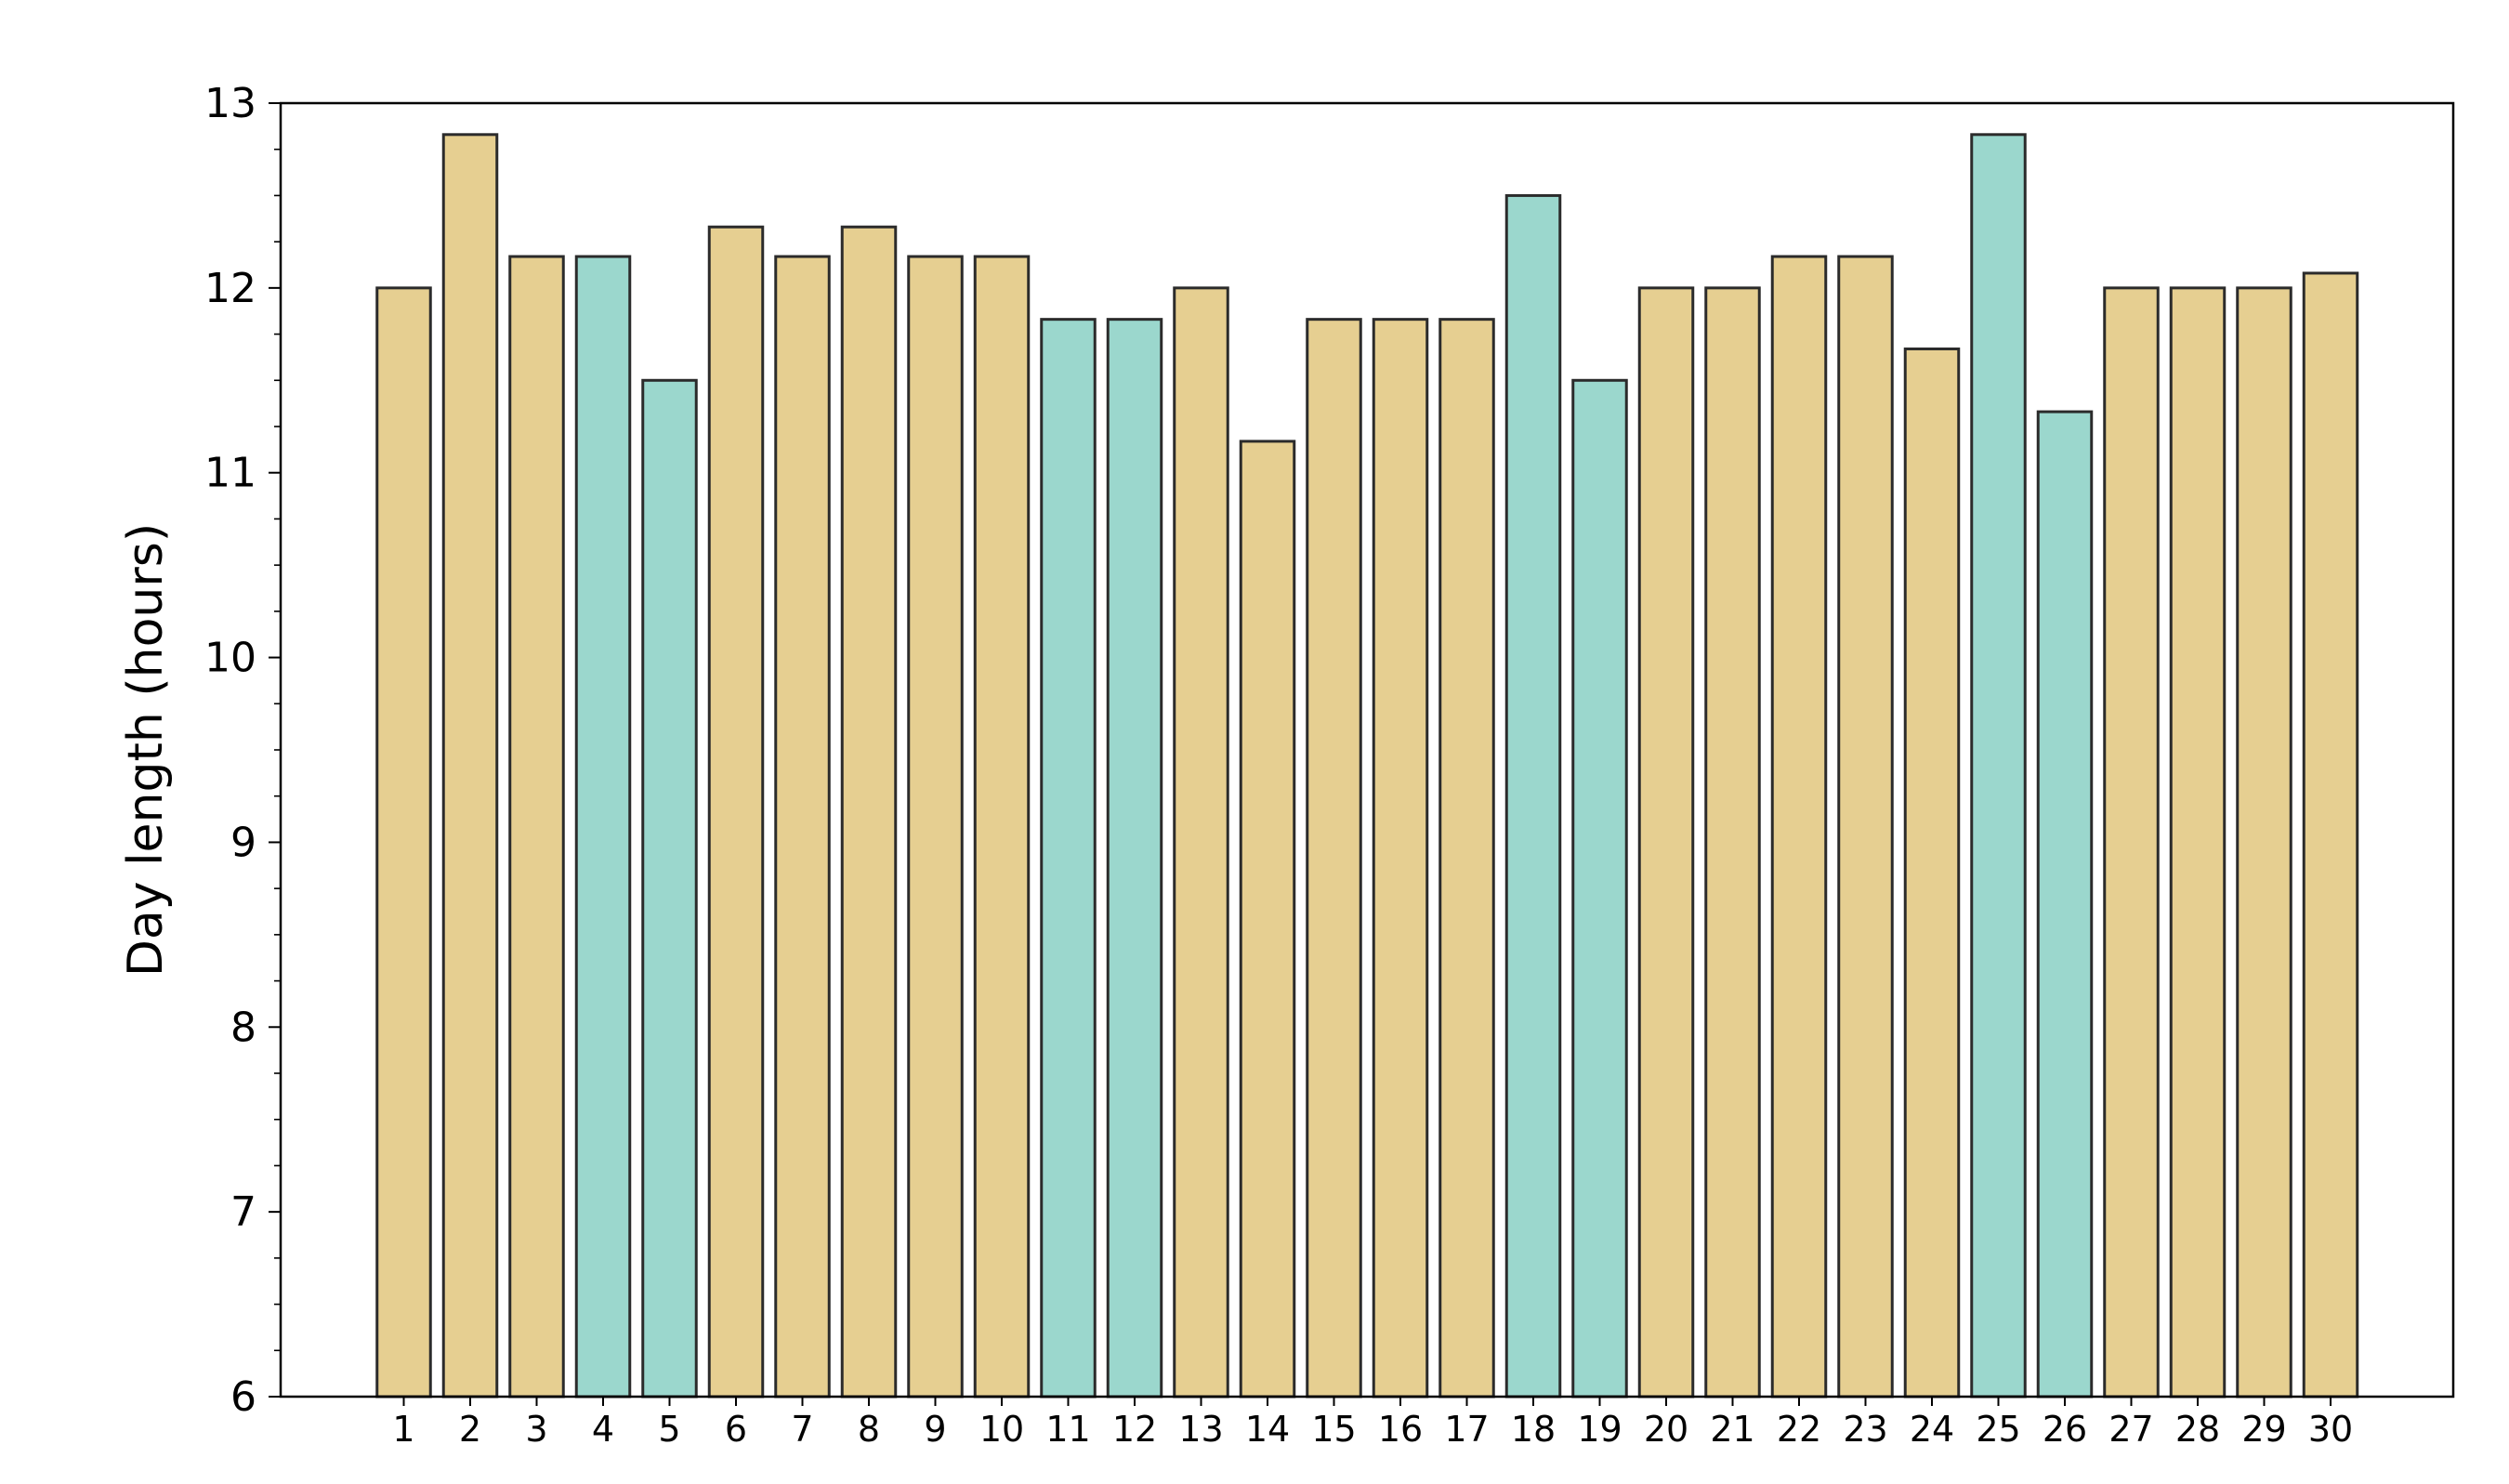 This screenshot has width=2509, height=1484. What do you see at coordinates (1466, 1430) in the screenshot?
I see `x-tick-label: 17` at bounding box center [1466, 1430].